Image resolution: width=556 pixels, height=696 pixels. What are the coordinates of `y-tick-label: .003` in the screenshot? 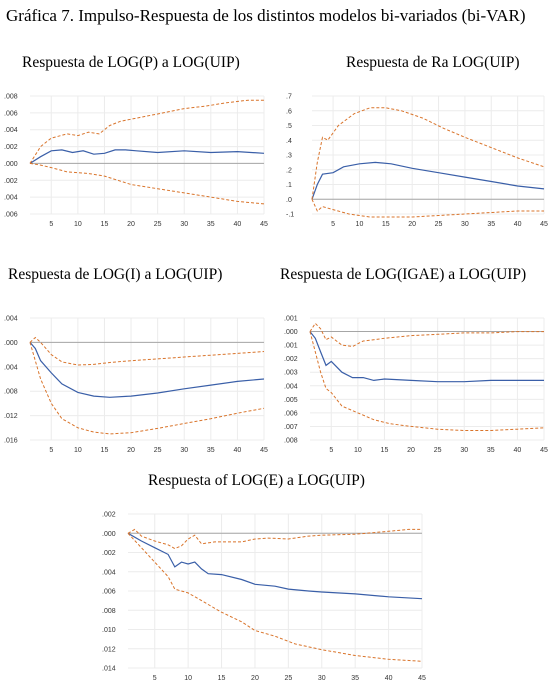 It's located at (291, 373).